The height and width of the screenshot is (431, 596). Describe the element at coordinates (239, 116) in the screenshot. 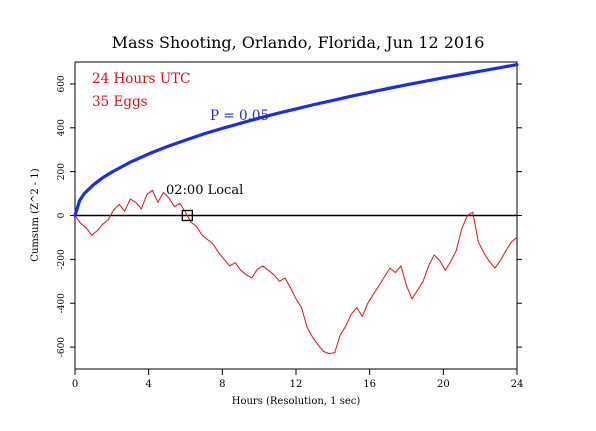

I see `probability-label: P = 0.05` at that location.